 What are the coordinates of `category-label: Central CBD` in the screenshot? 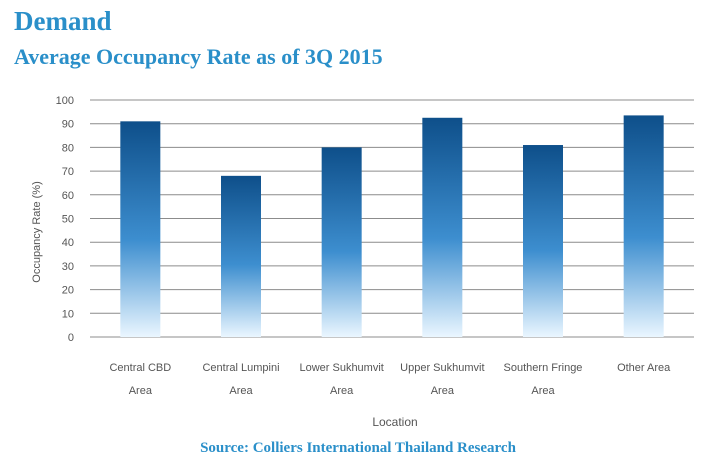 It's located at (140, 368).